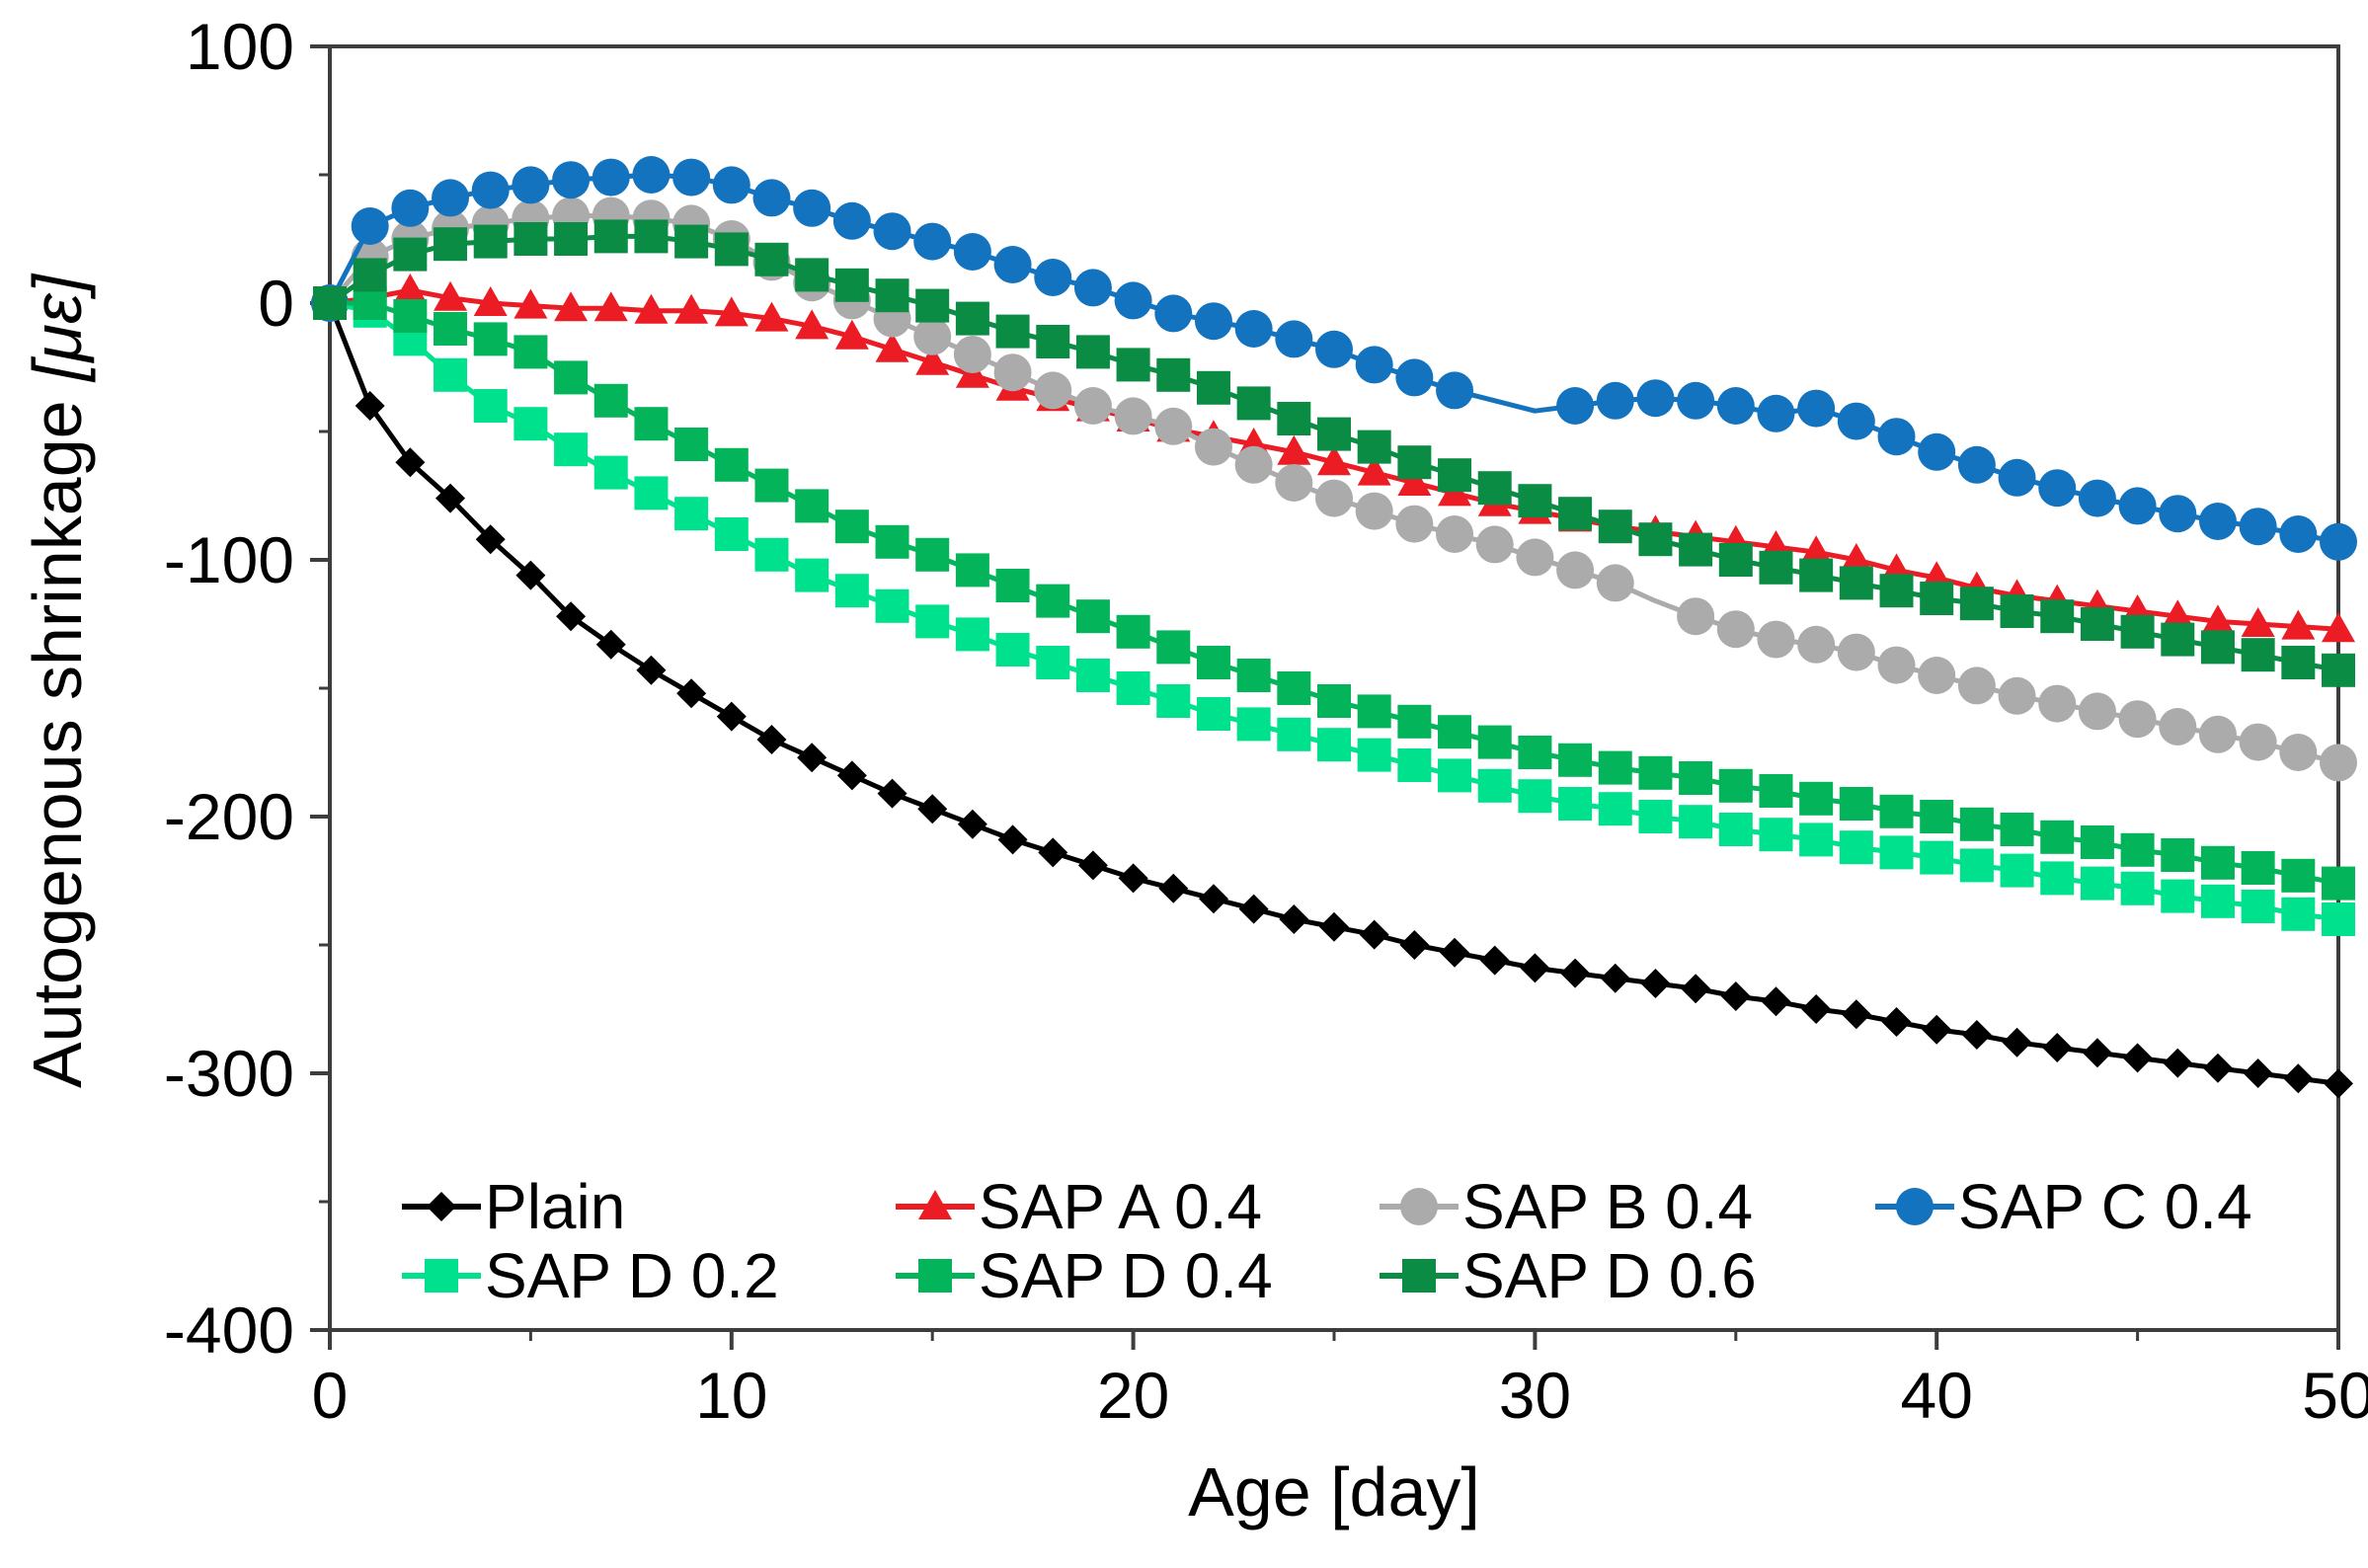  Describe the element at coordinates (330, 1396) in the screenshot. I see `x-tick-label: 0` at that location.